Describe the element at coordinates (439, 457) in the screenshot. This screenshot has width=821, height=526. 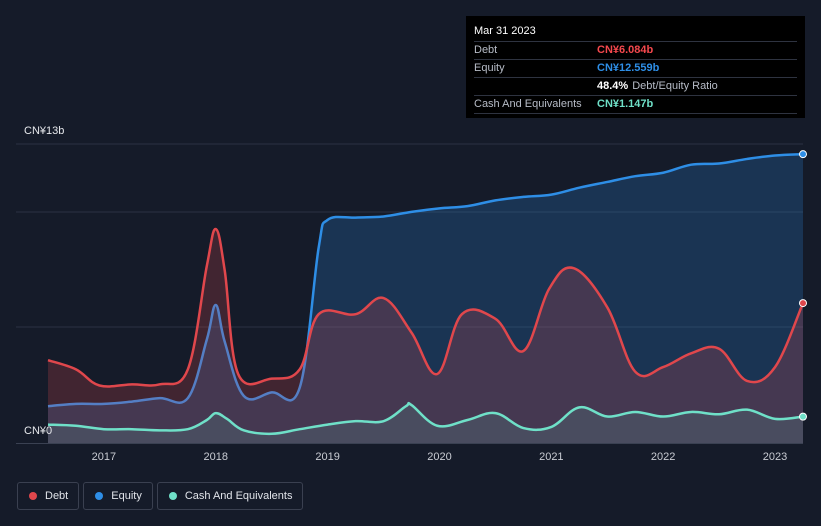
I see `x-tick-label: 2020` at that location.